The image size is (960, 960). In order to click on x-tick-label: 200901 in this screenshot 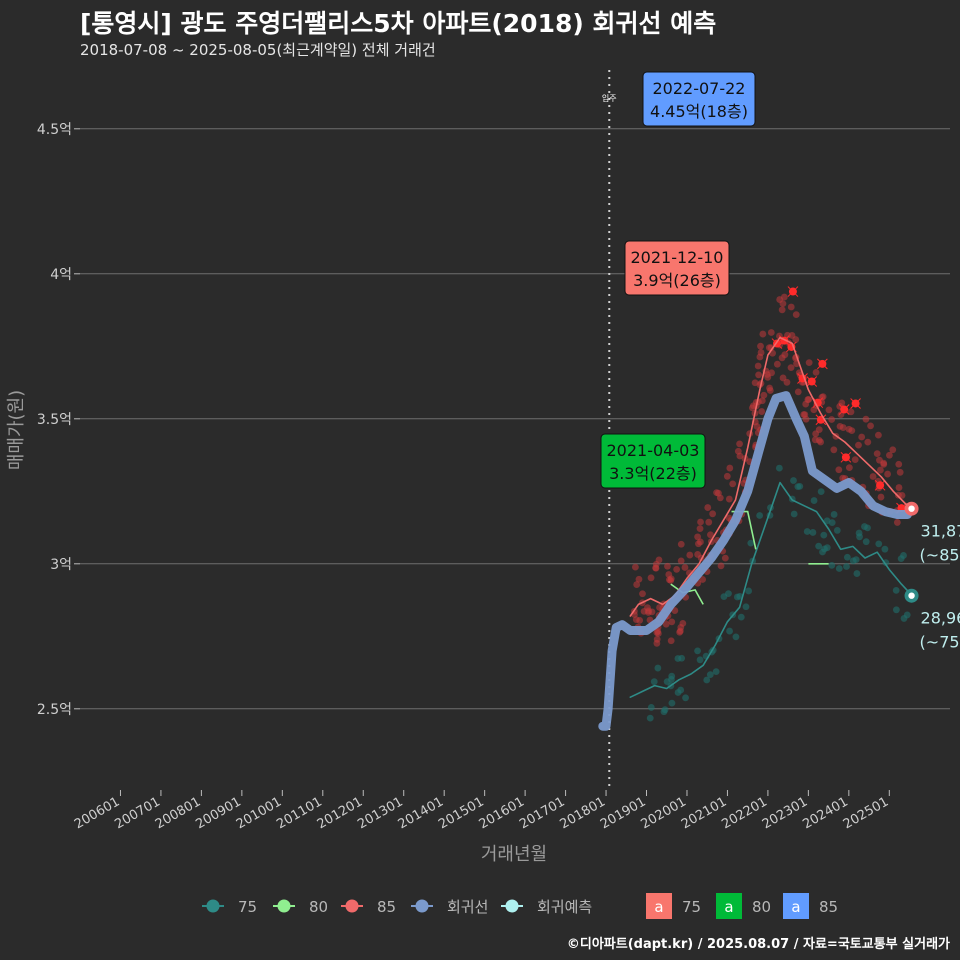, I will do `click(218, 813)`.